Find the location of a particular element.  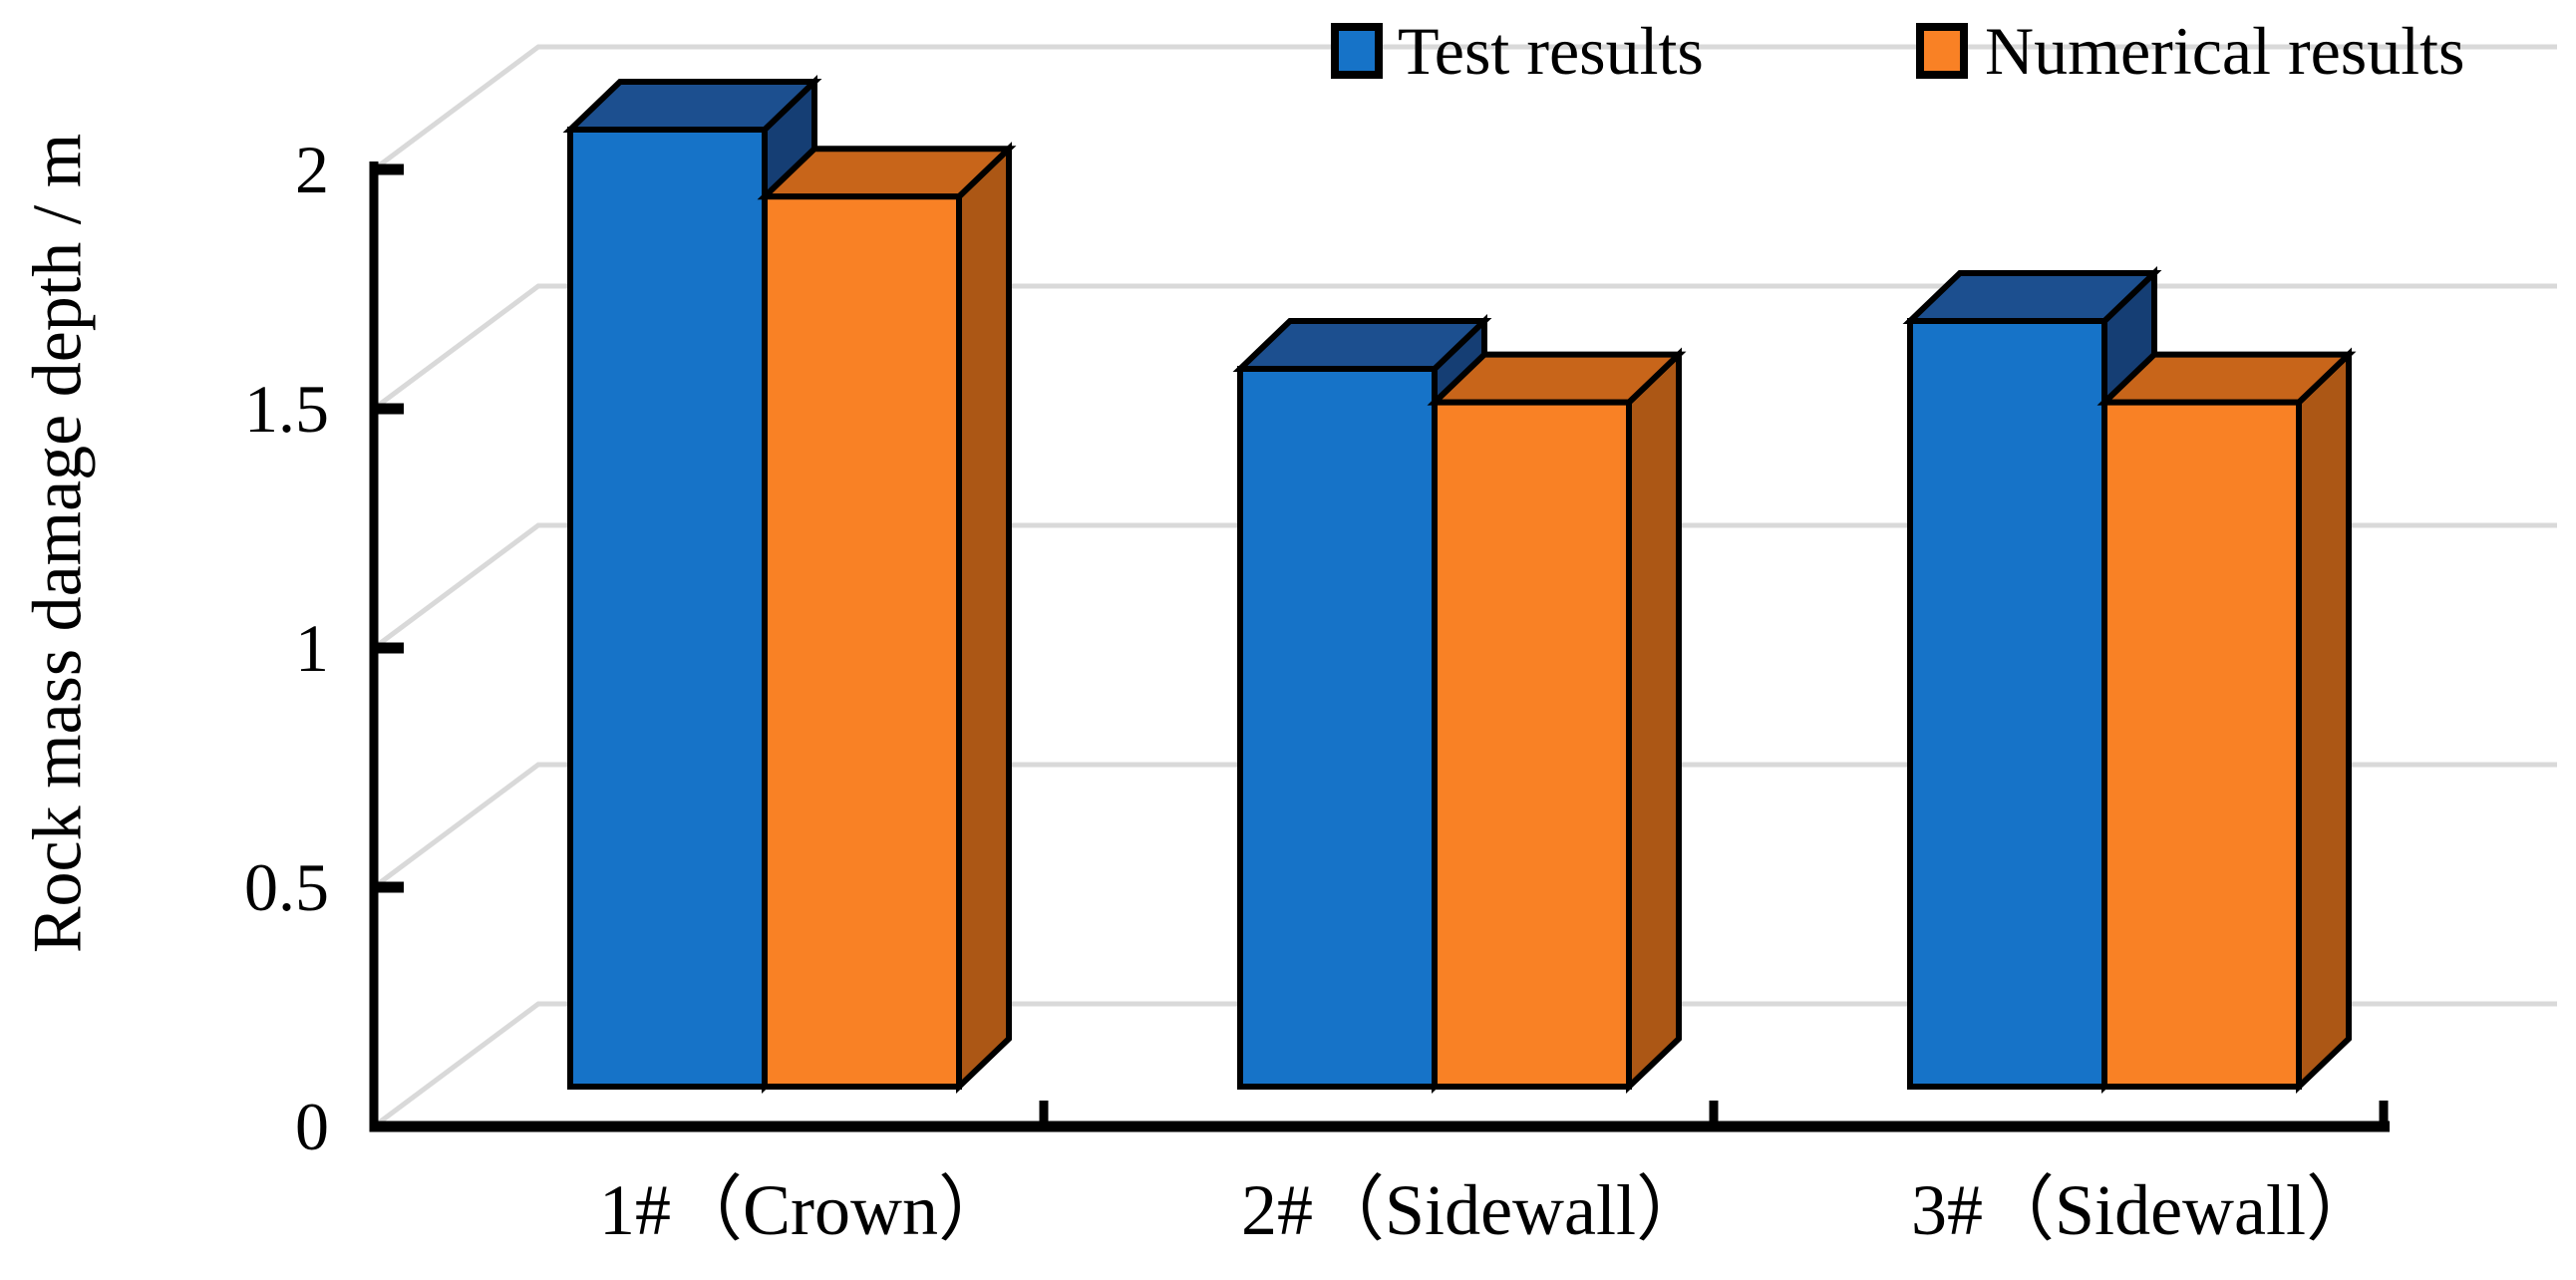

y-tick-label: 0.5 is located at coordinates (286, 887).